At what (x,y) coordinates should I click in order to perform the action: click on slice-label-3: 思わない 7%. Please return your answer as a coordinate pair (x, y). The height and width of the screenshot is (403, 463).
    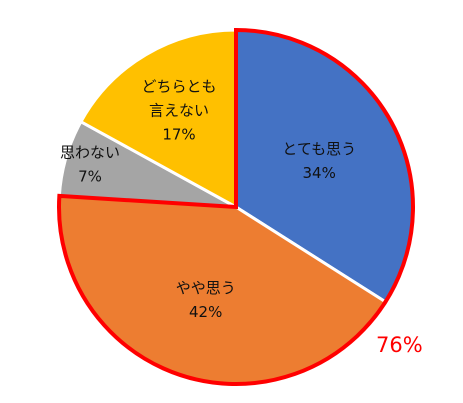
    Looking at the image, I should click on (90, 165).